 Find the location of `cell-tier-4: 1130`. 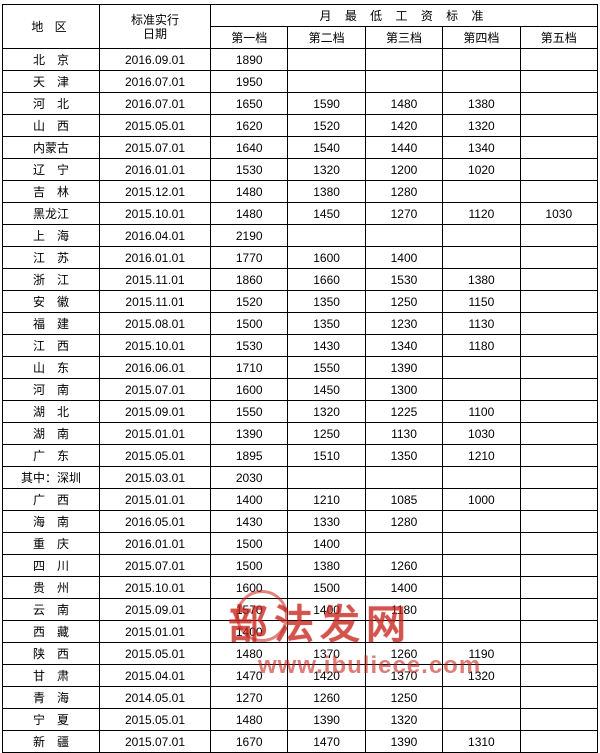

cell-tier-4: 1130 is located at coordinates (481, 323).